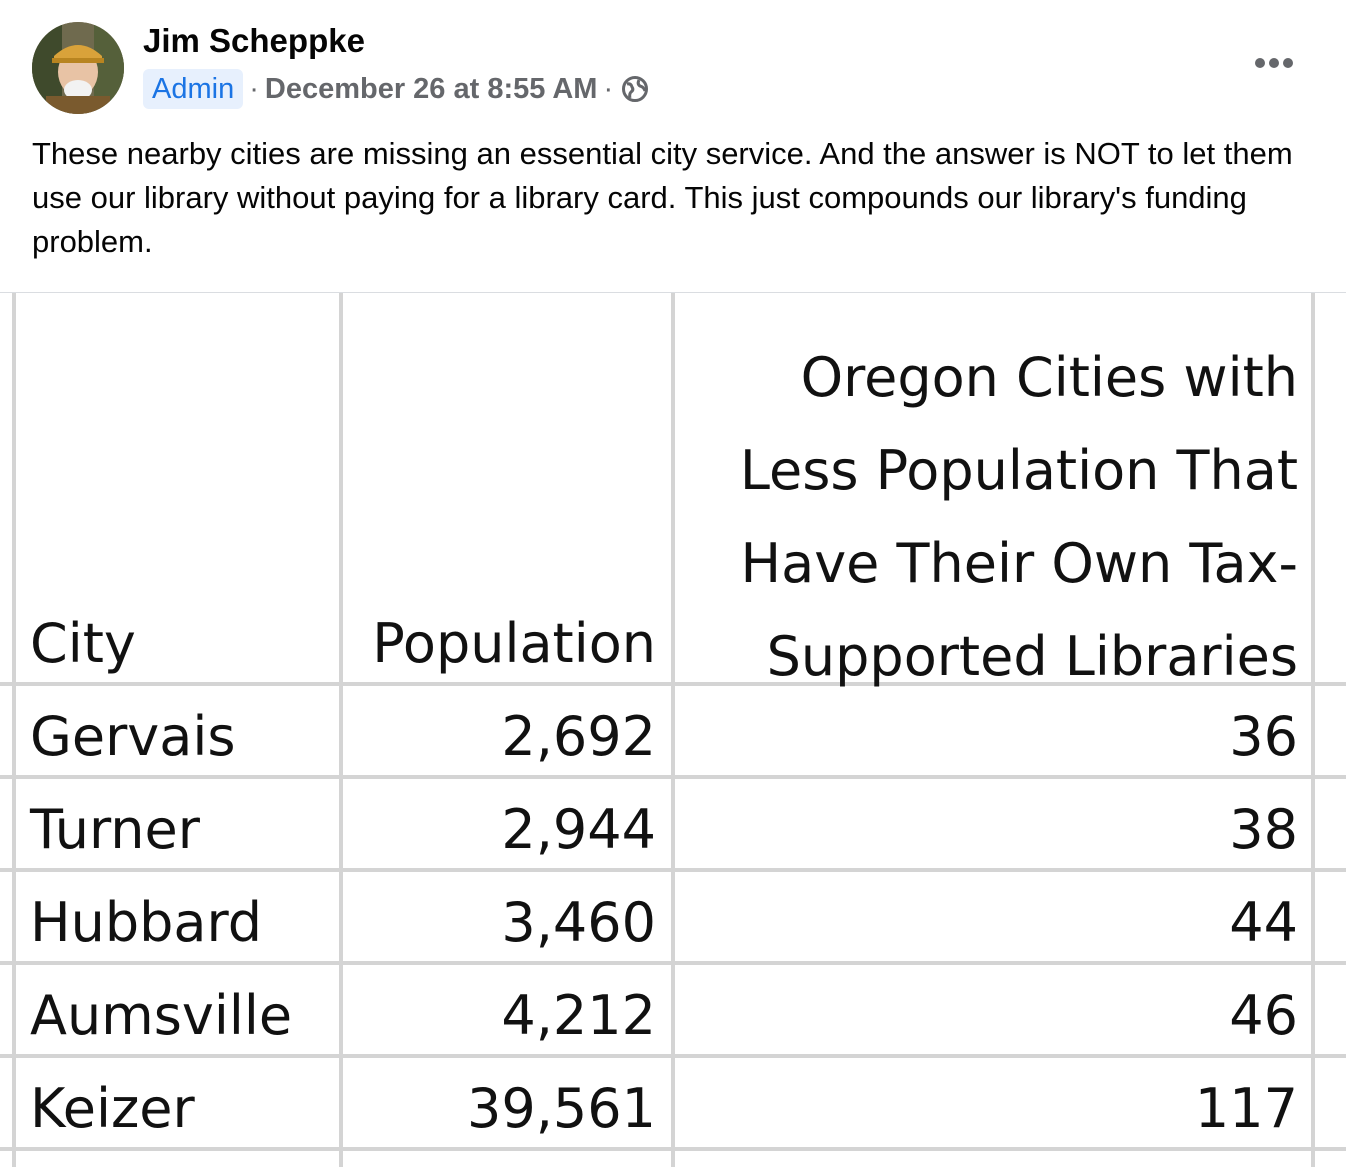 The width and height of the screenshot is (1346, 1167). Describe the element at coordinates (1018, 470) in the screenshot. I see `header-libraries-line: Less Population That` at that location.